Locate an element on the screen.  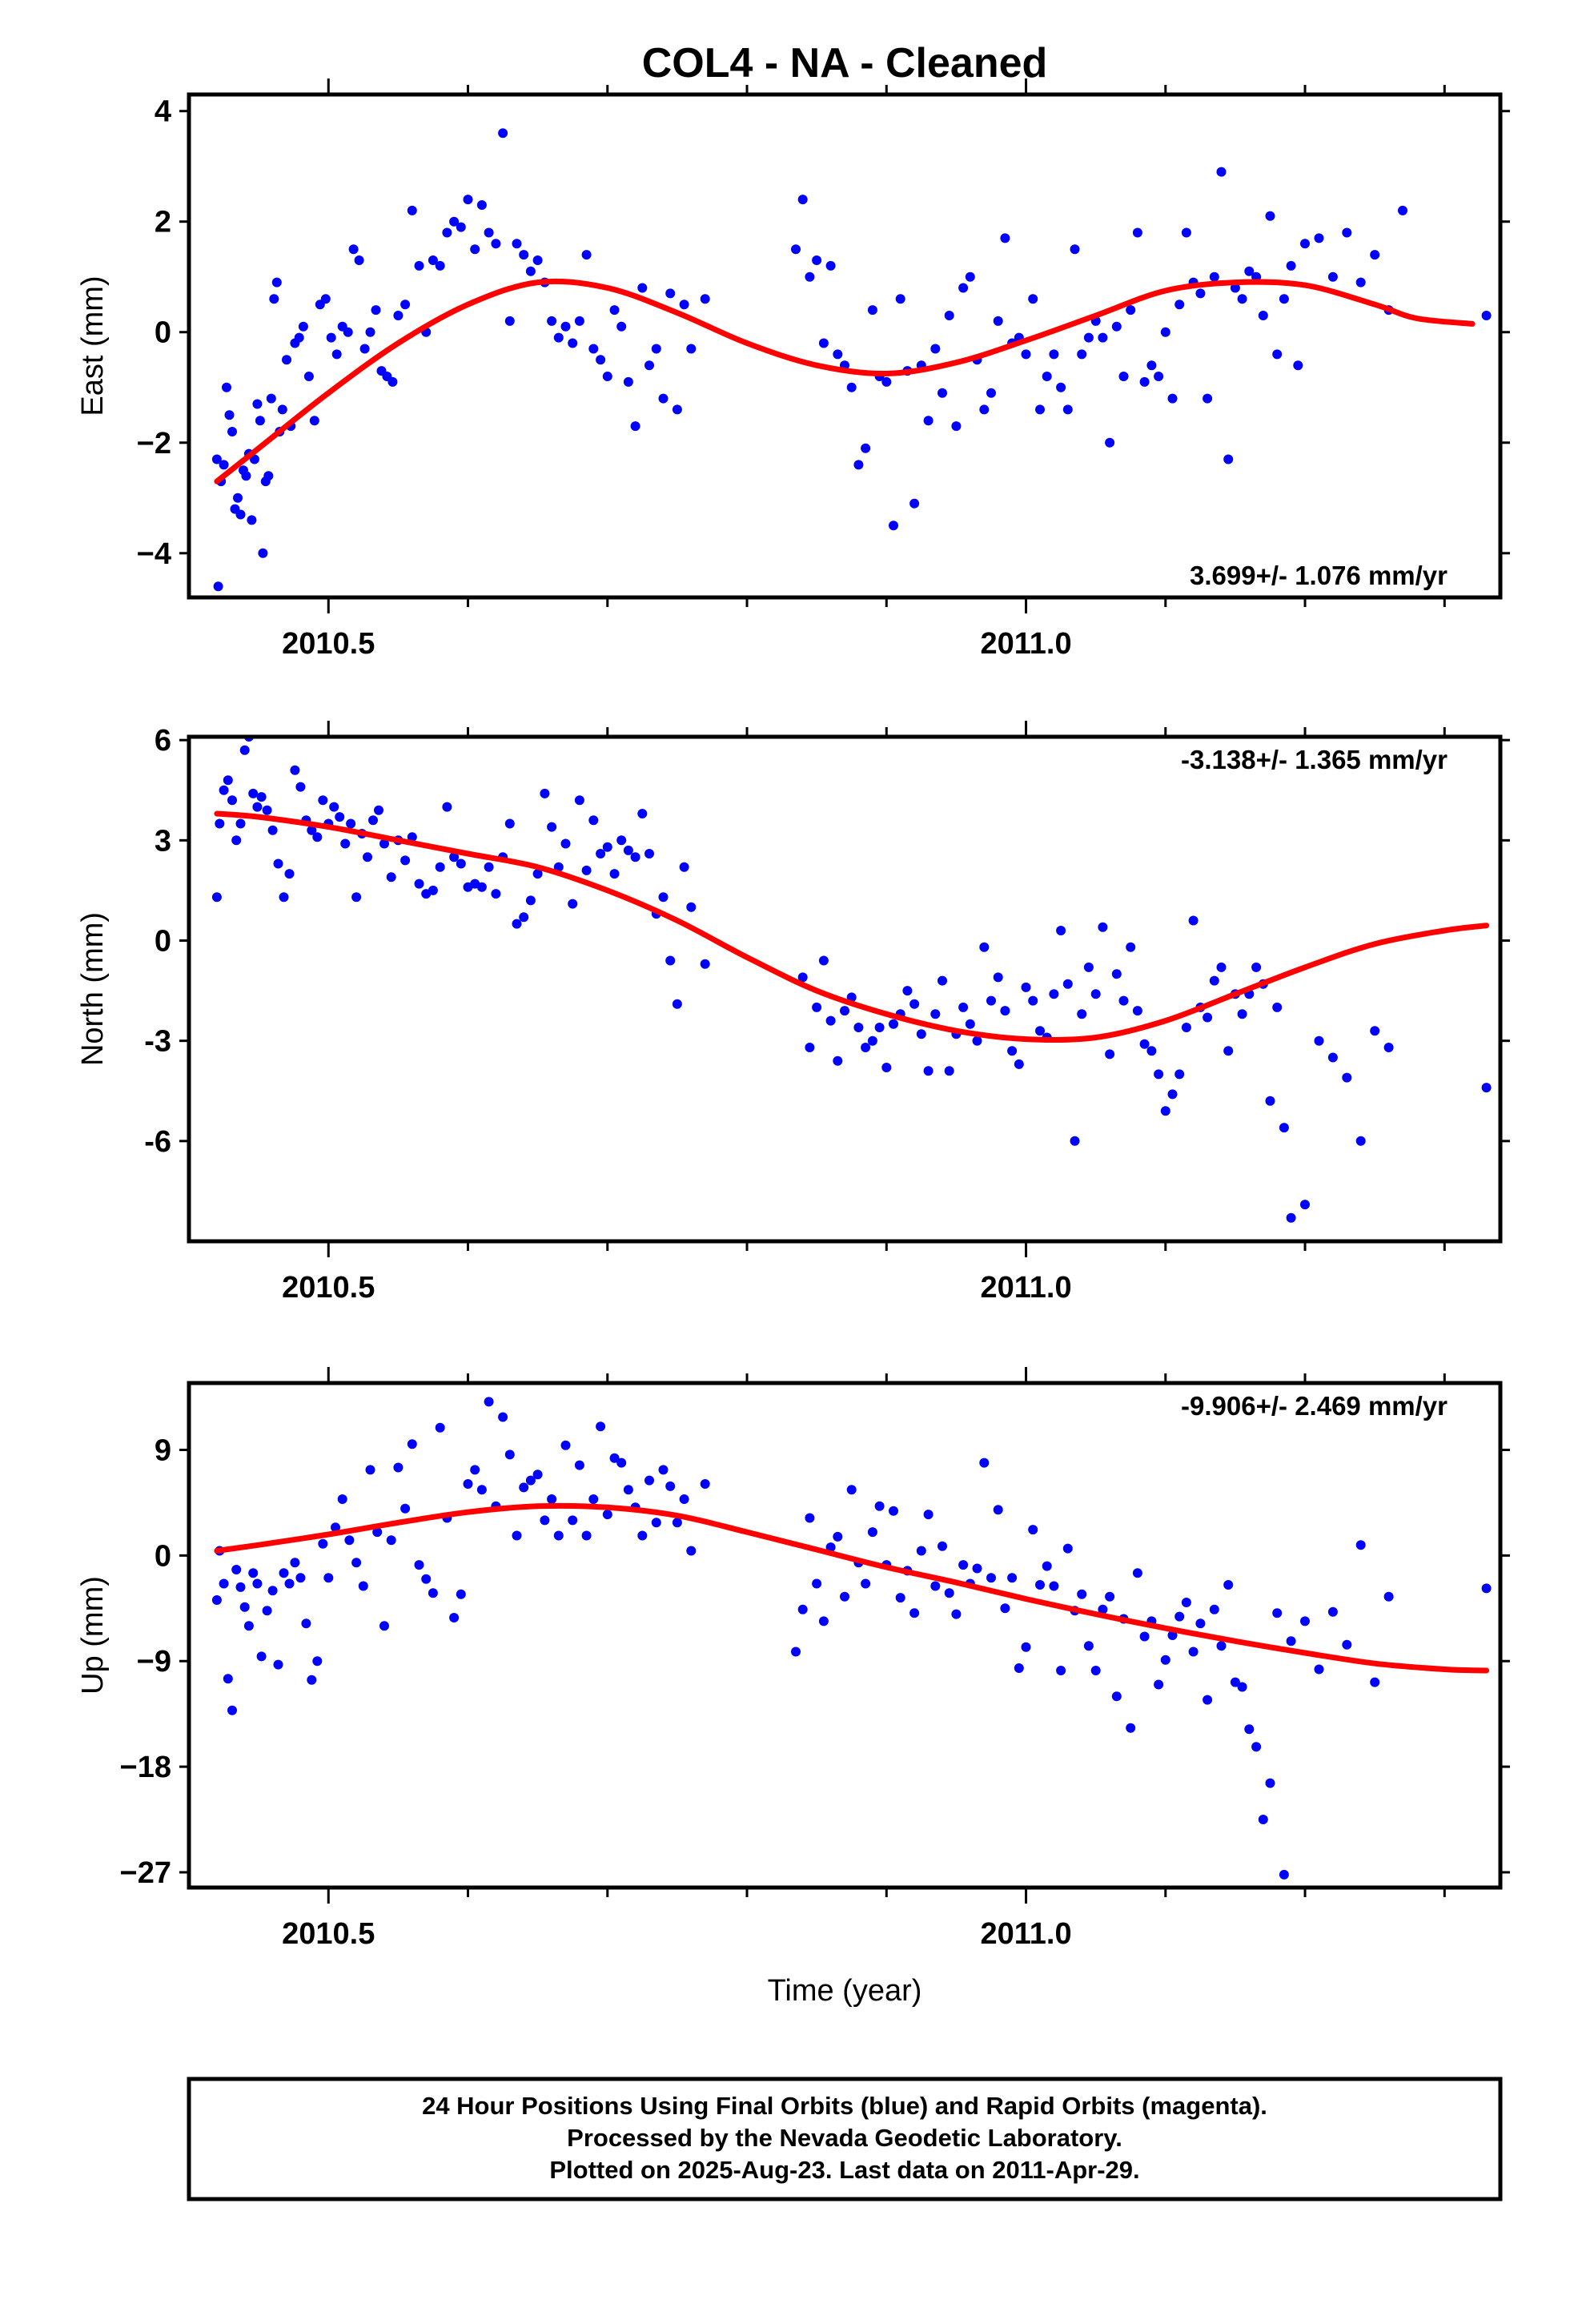
north-fit-line is located at coordinates (852, 926).